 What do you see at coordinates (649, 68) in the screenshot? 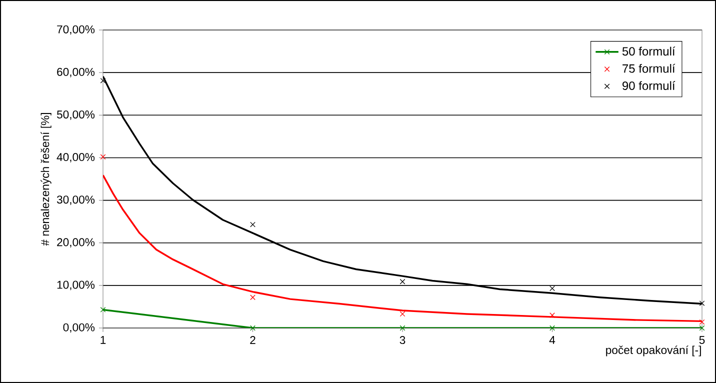
I see `legend-label: 75 formulí` at bounding box center [649, 68].